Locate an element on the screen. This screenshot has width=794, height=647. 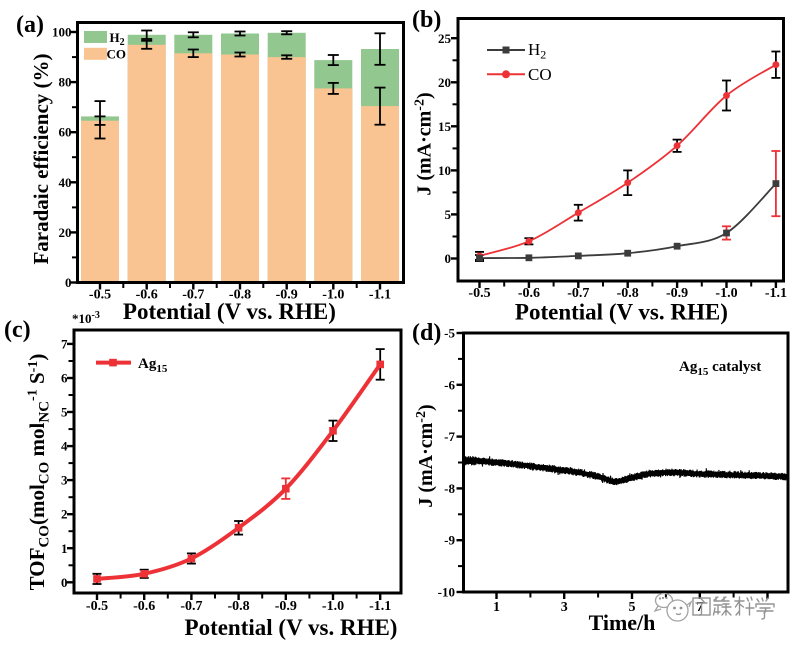
svg-text: 60 is located at coordinates (65, 132).